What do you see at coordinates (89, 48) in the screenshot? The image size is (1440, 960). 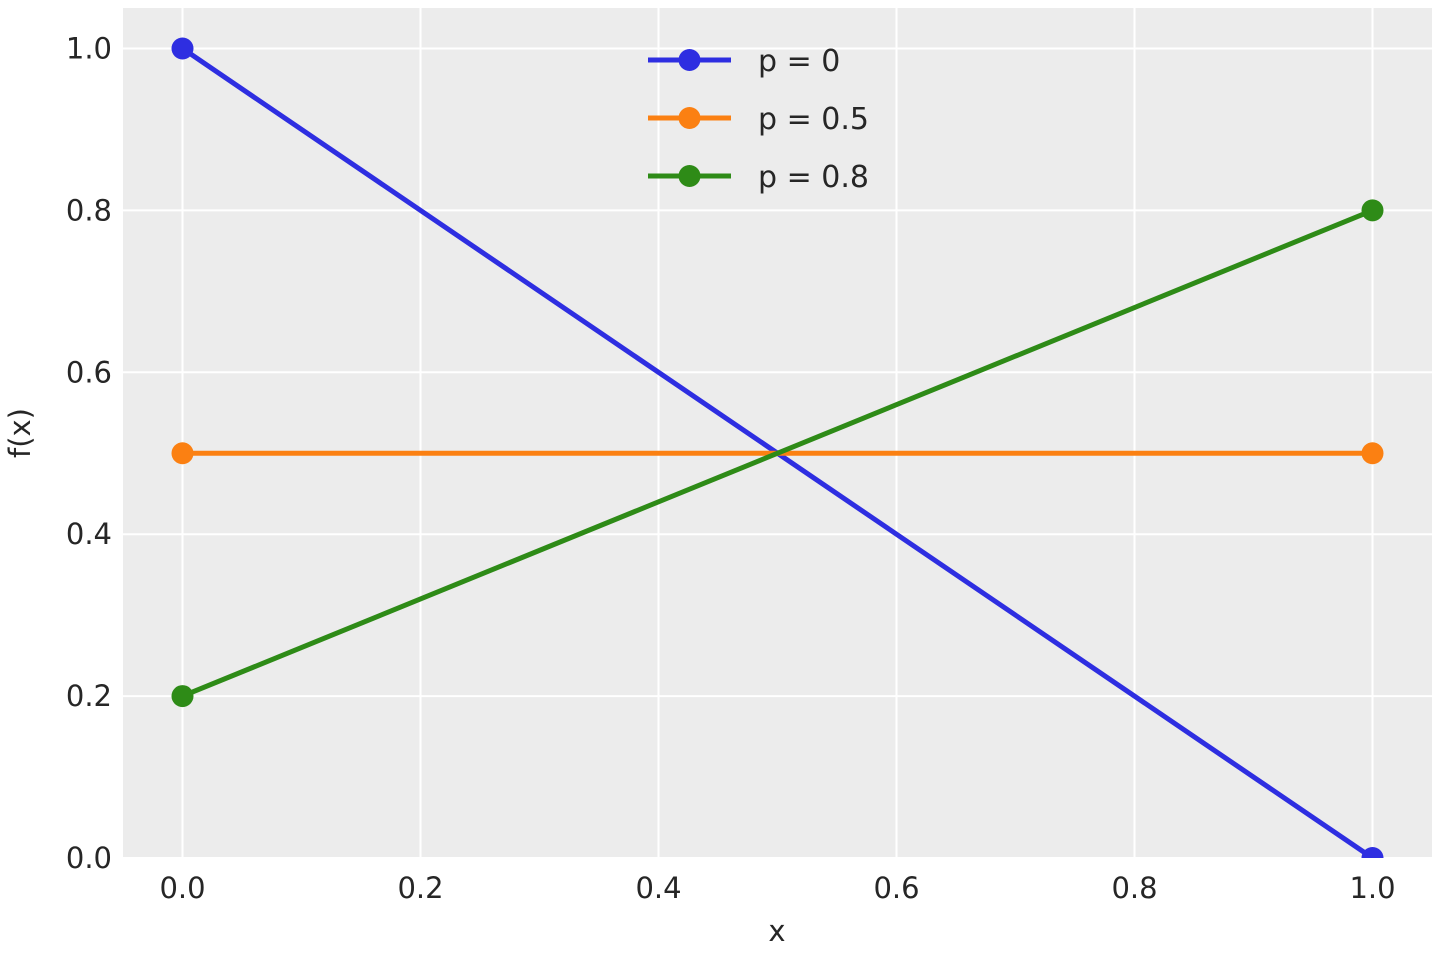 I see `y-tick-label: 1.0` at bounding box center [89, 48].